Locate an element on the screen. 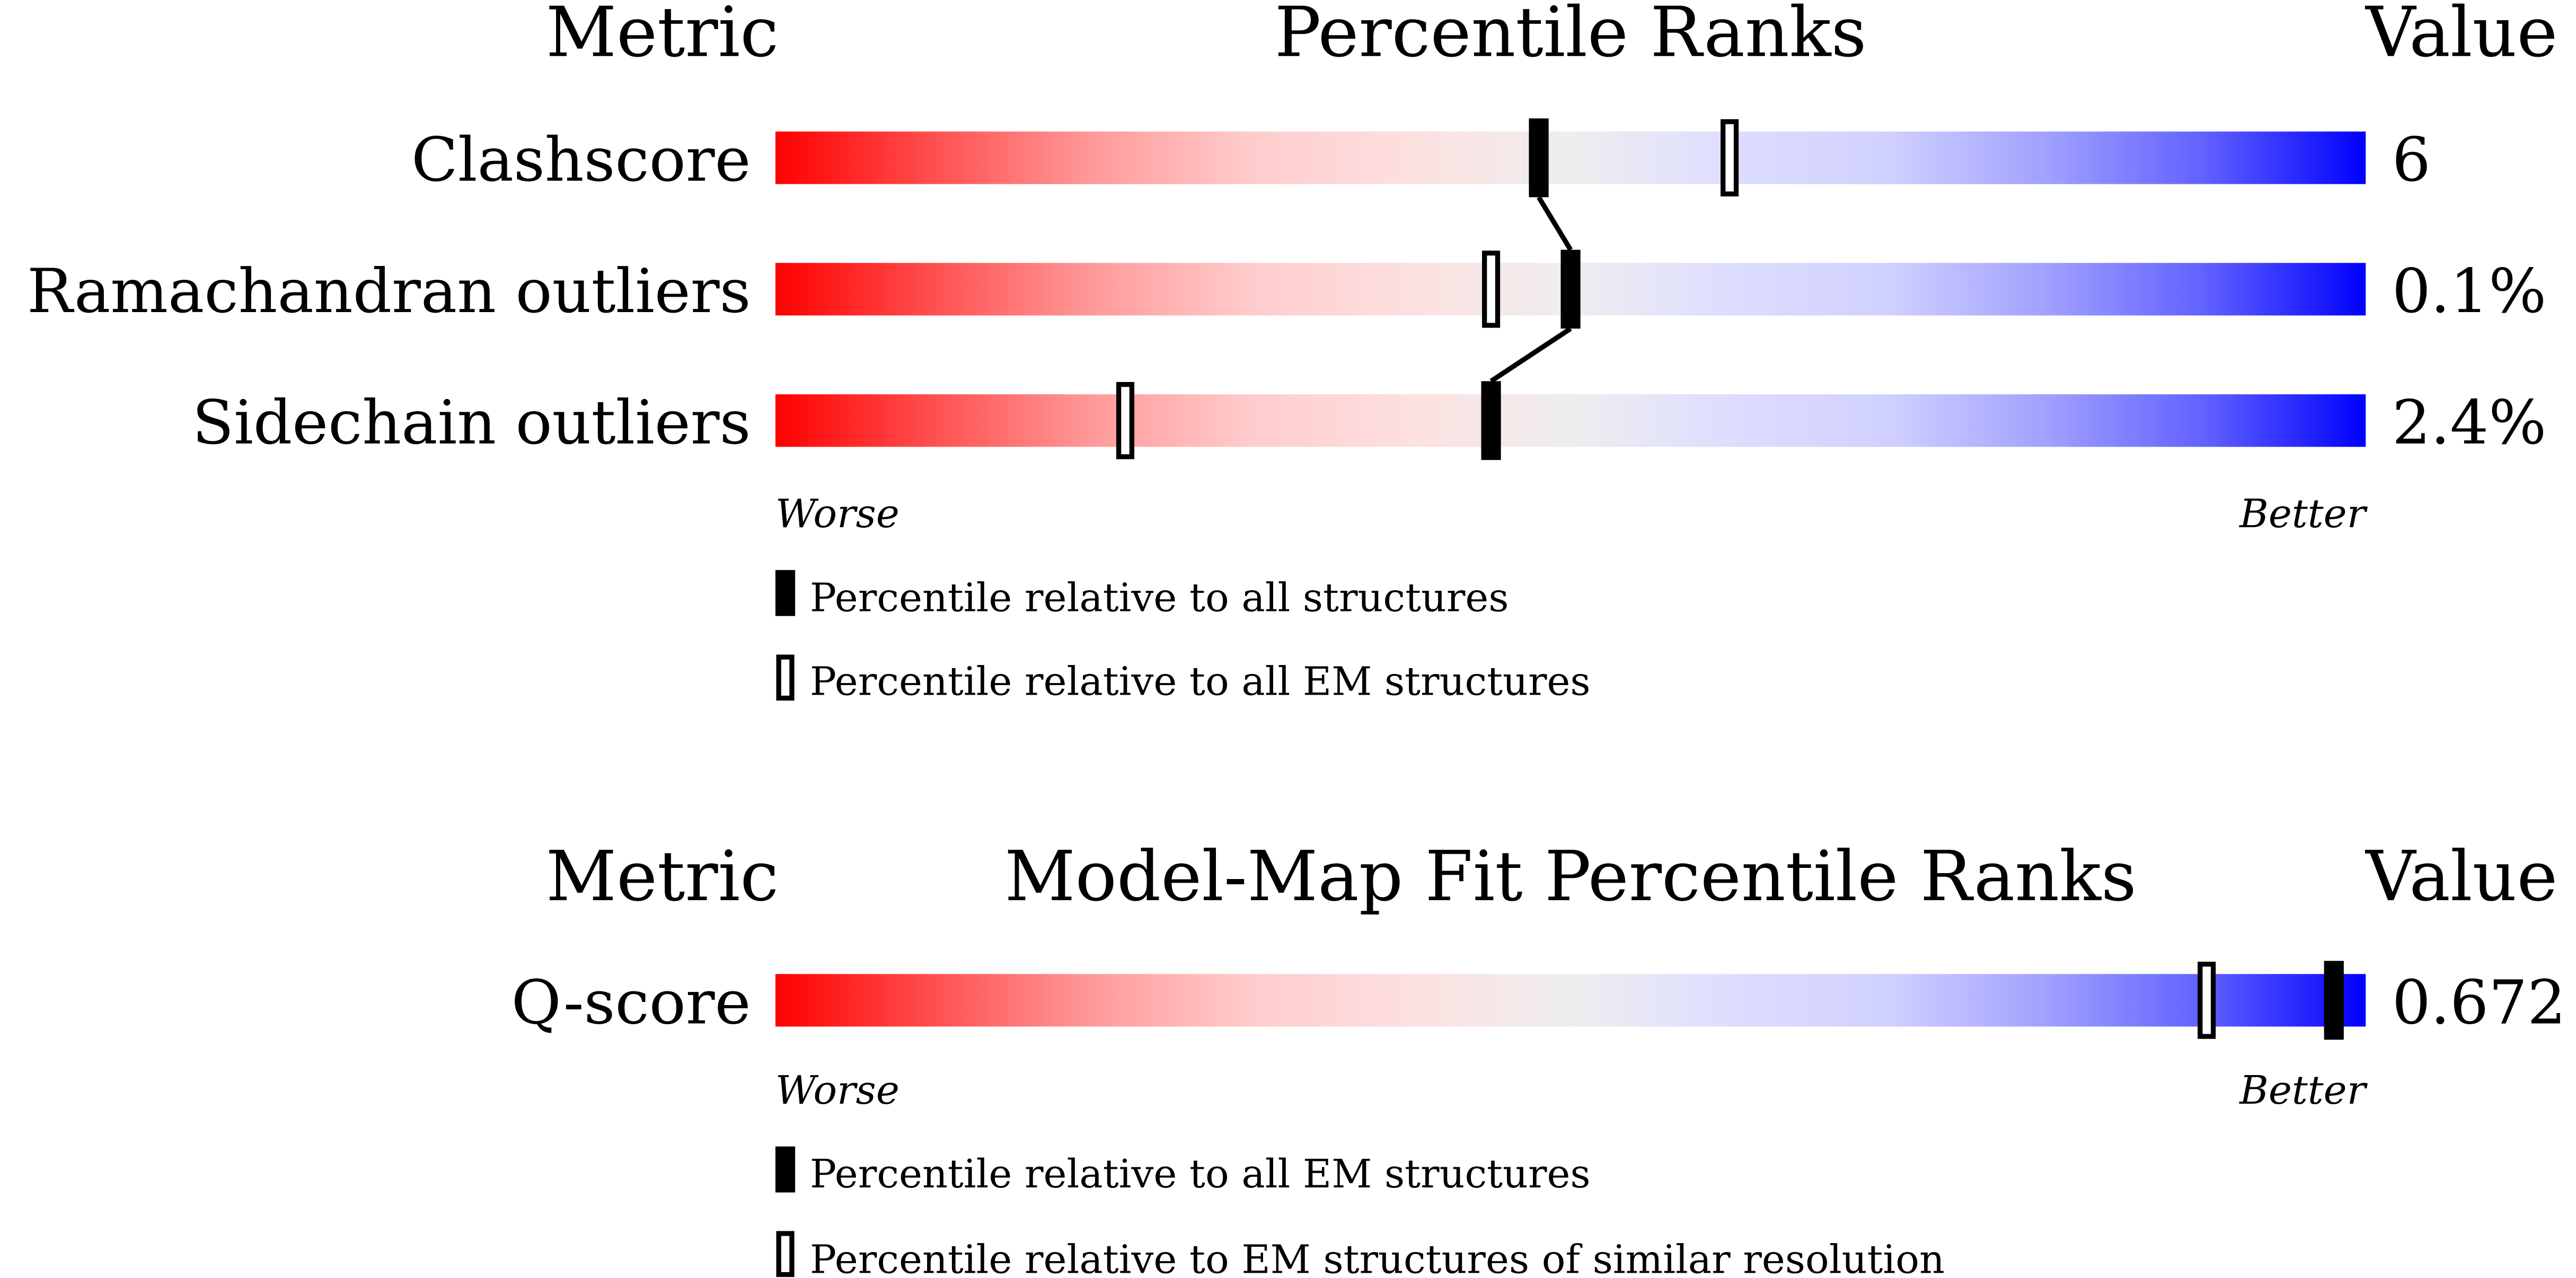 Image resolution: width=2576 pixels, height=1278 pixels. chart-title: Percentile Ranks is located at coordinates (1571, 36).